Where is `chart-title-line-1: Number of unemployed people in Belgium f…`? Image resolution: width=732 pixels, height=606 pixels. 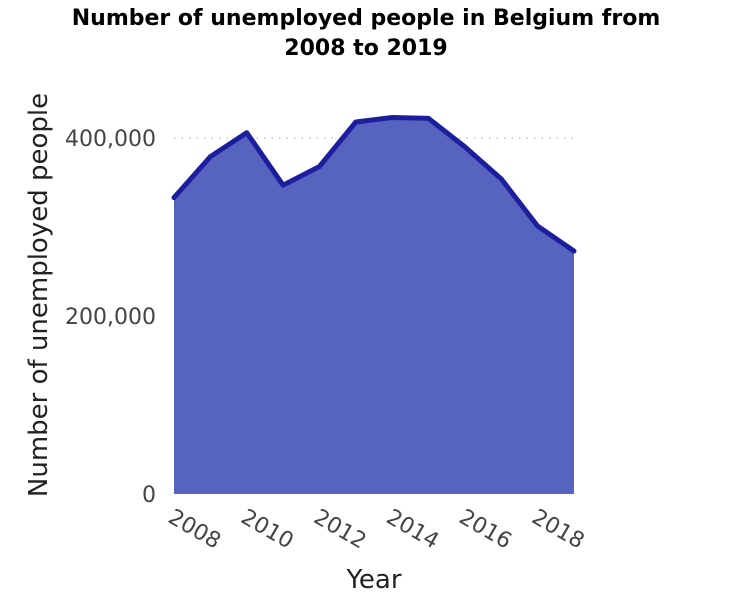 chart-title-line-1: Number of unemployed people in Belgium f… is located at coordinates (366, 18).